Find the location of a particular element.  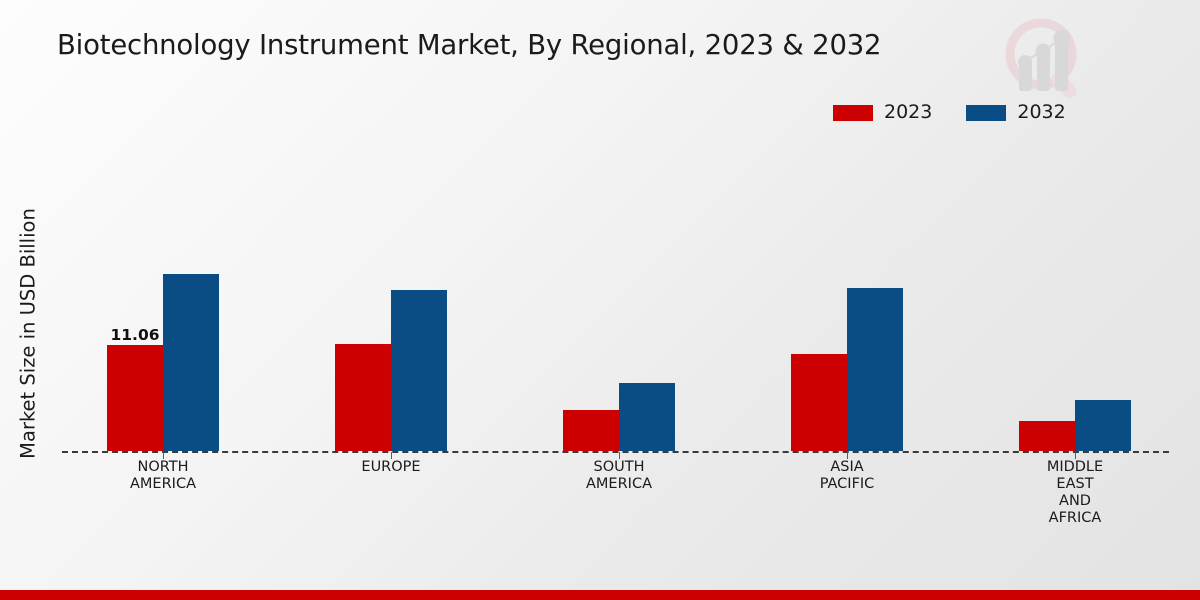

bar-north-america-2023 is located at coordinates (135, 398).